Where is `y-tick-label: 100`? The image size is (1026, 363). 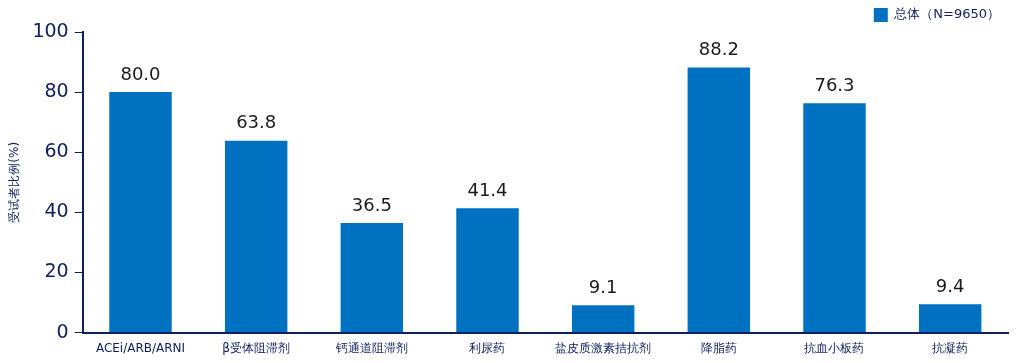 y-tick-label: 100 is located at coordinates (50, 29).